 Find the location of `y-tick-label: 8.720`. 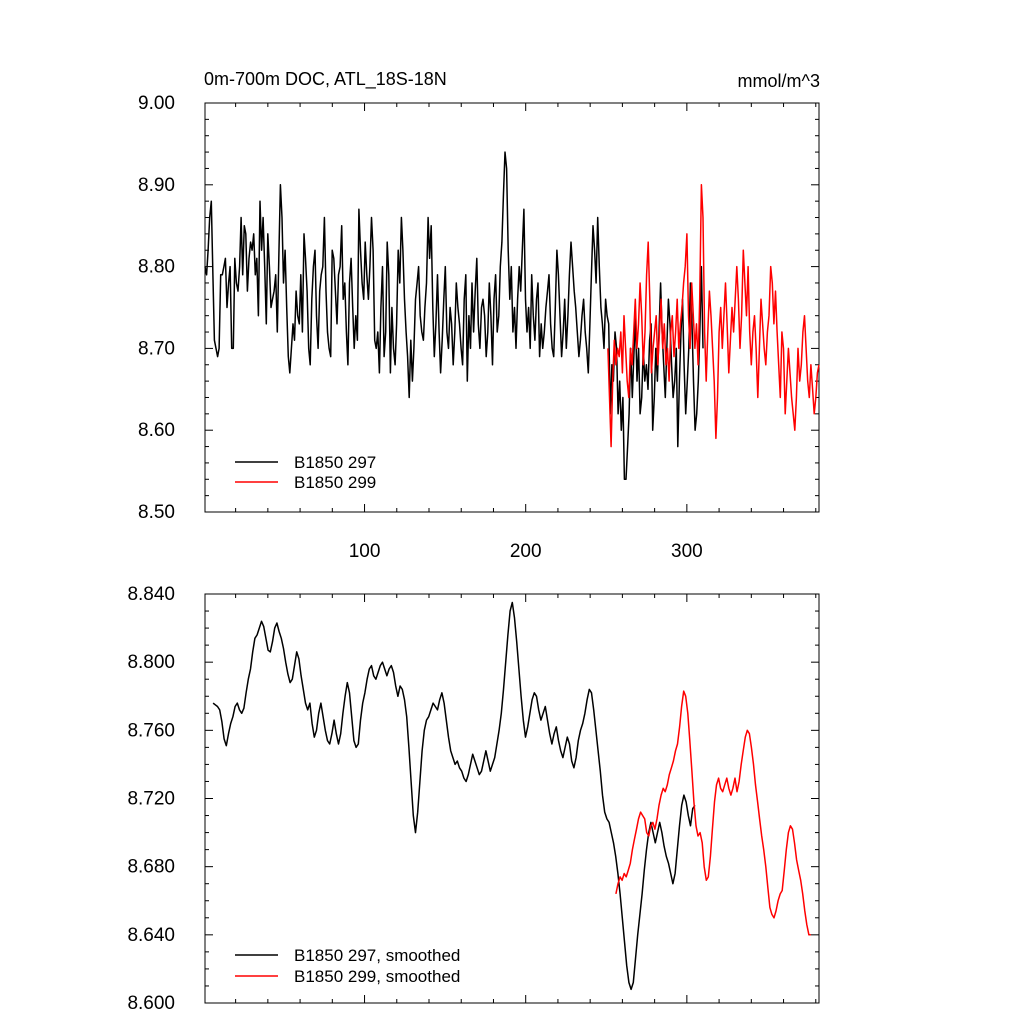

y-tick-label: 8.720 is located at coordinates (151, 799).